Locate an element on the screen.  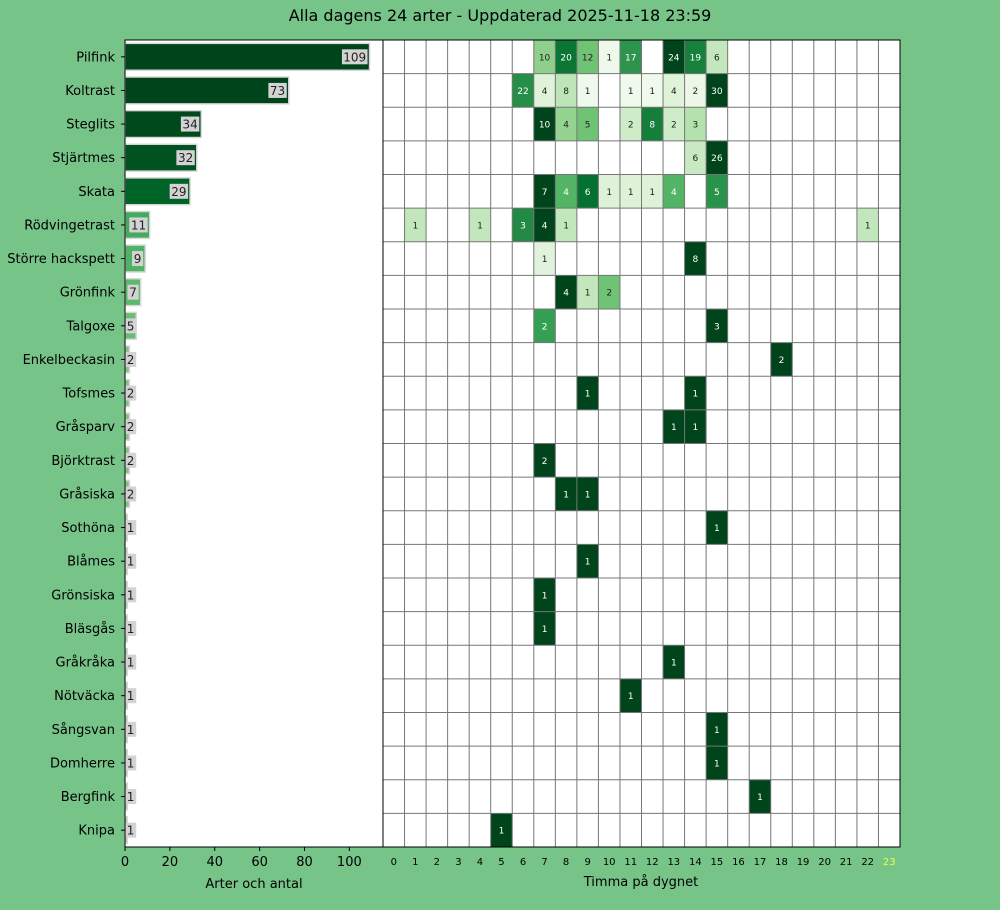
bar-x-axis-label: Arter och antal is located at coordinates (253, 884).